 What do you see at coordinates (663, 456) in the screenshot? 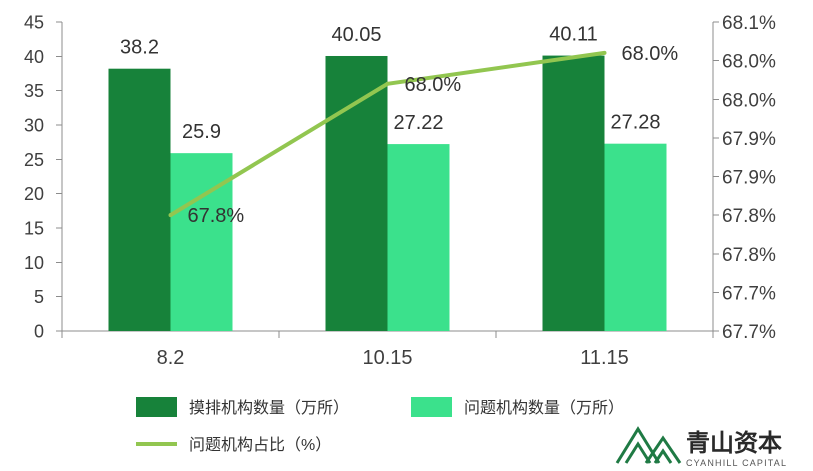
I see `mountain-icon-right-inner` at bounding box center [663, 456].